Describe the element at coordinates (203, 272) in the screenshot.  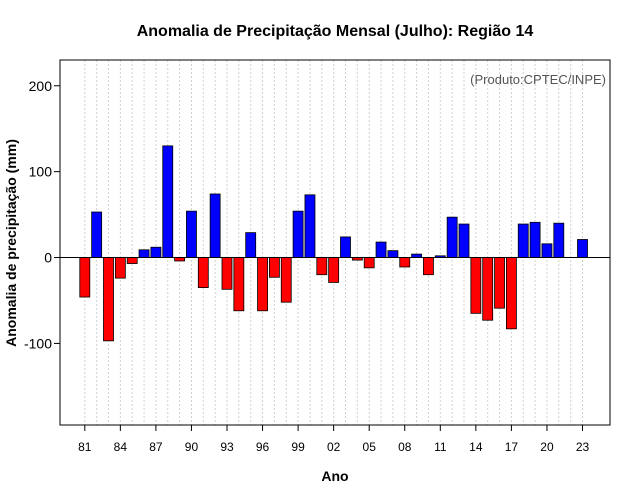
I see `bar-1991` at that location.